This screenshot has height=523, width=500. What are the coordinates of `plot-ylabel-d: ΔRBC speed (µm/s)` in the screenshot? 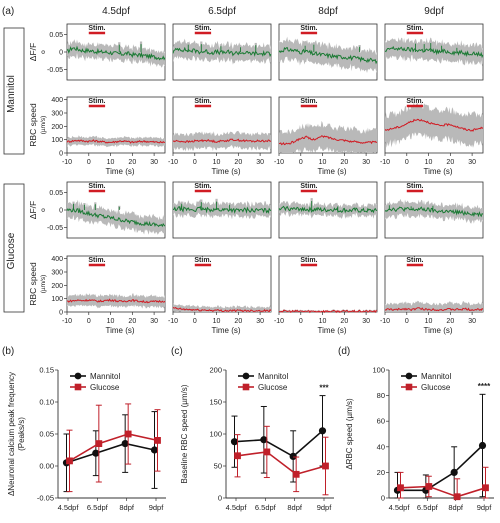 It's located at (349, 434).